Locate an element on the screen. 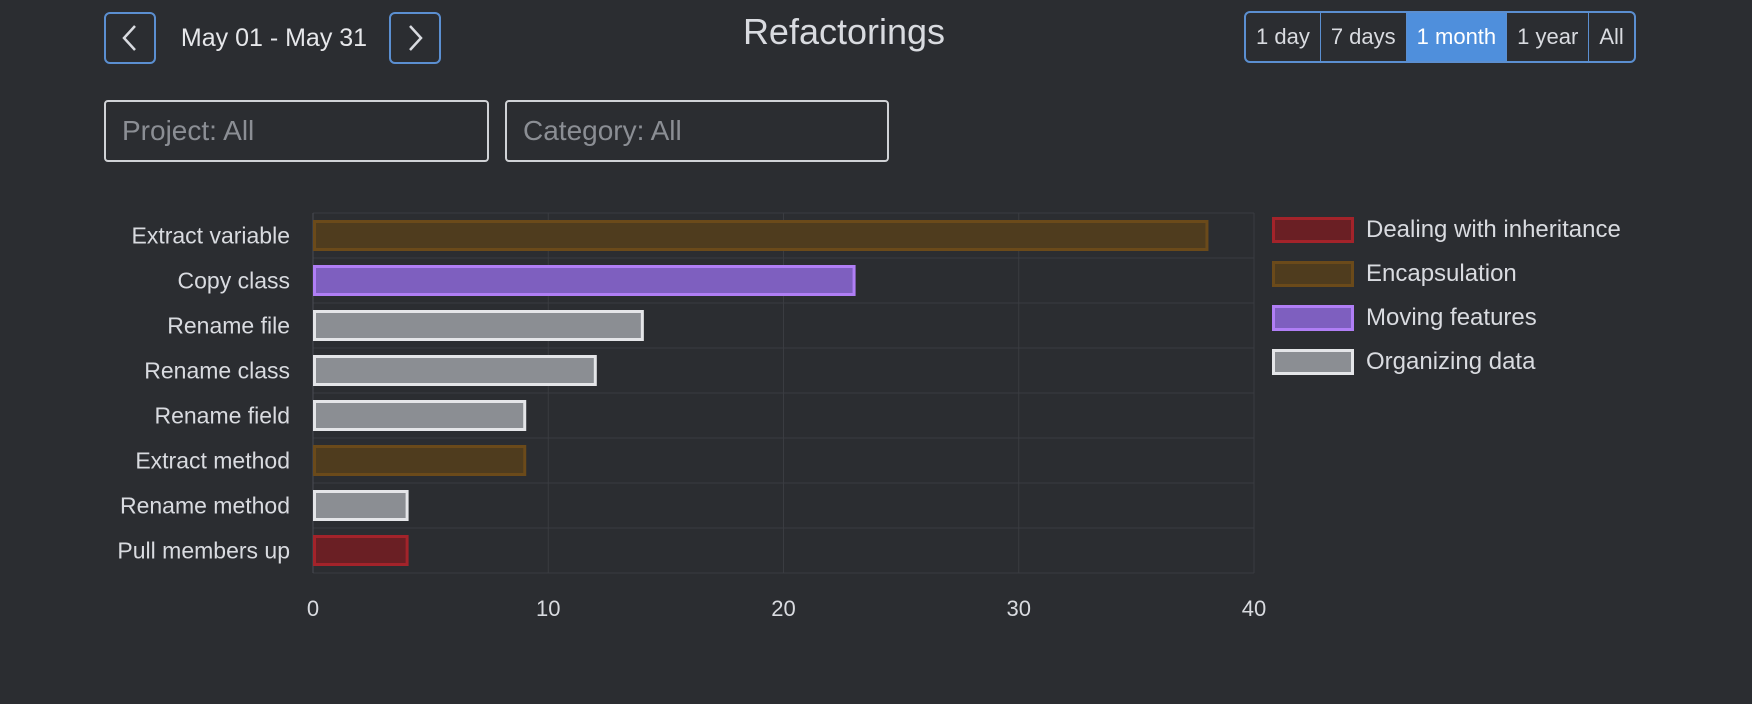  legend-label: Encapsulation is located at coordinates (1441, 273).